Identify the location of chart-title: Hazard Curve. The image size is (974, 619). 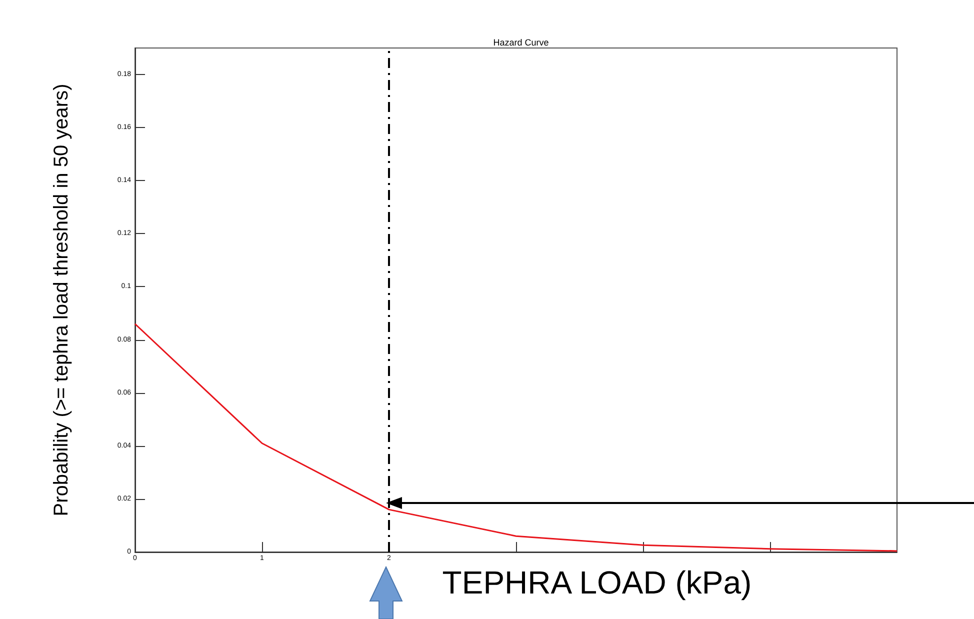
(521, 43).